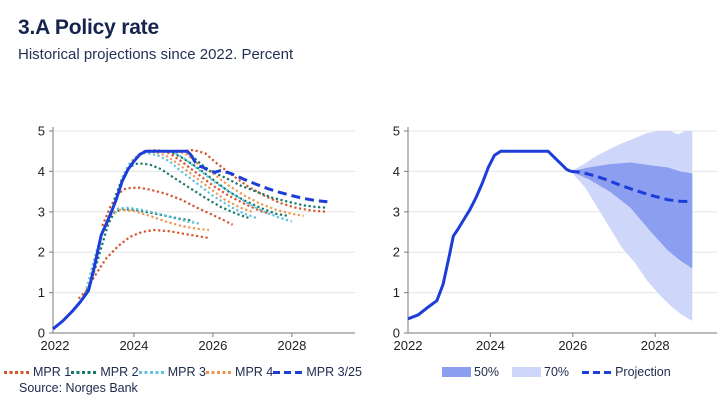 This screenshot has height=417, width=722. I want to click on legend-item-projection: Projection, so click(626, 372).